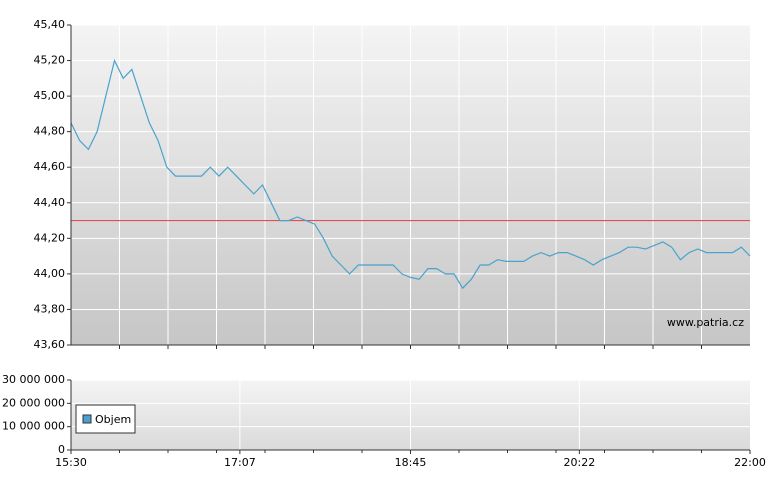  Describe the element at coordinates (50, 131) in the screenshot. I see `y-tick-label: 44,80` at that location.